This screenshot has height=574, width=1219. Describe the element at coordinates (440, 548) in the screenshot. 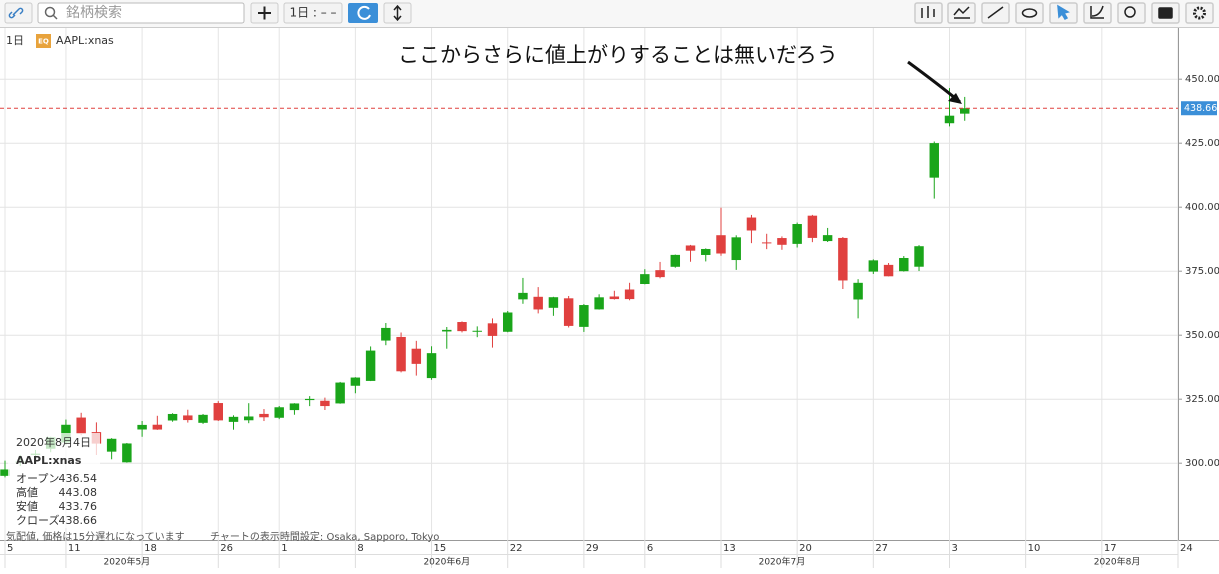

I see `x-tick-label: 15` at that location.